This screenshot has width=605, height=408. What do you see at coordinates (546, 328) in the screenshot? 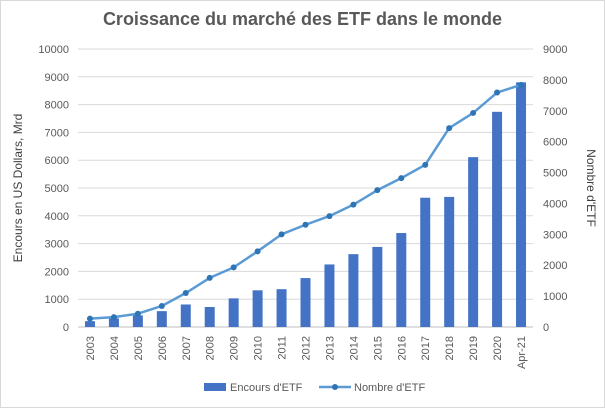
I see `y-right-tick-label: 0` at bounding box center [546, 328].